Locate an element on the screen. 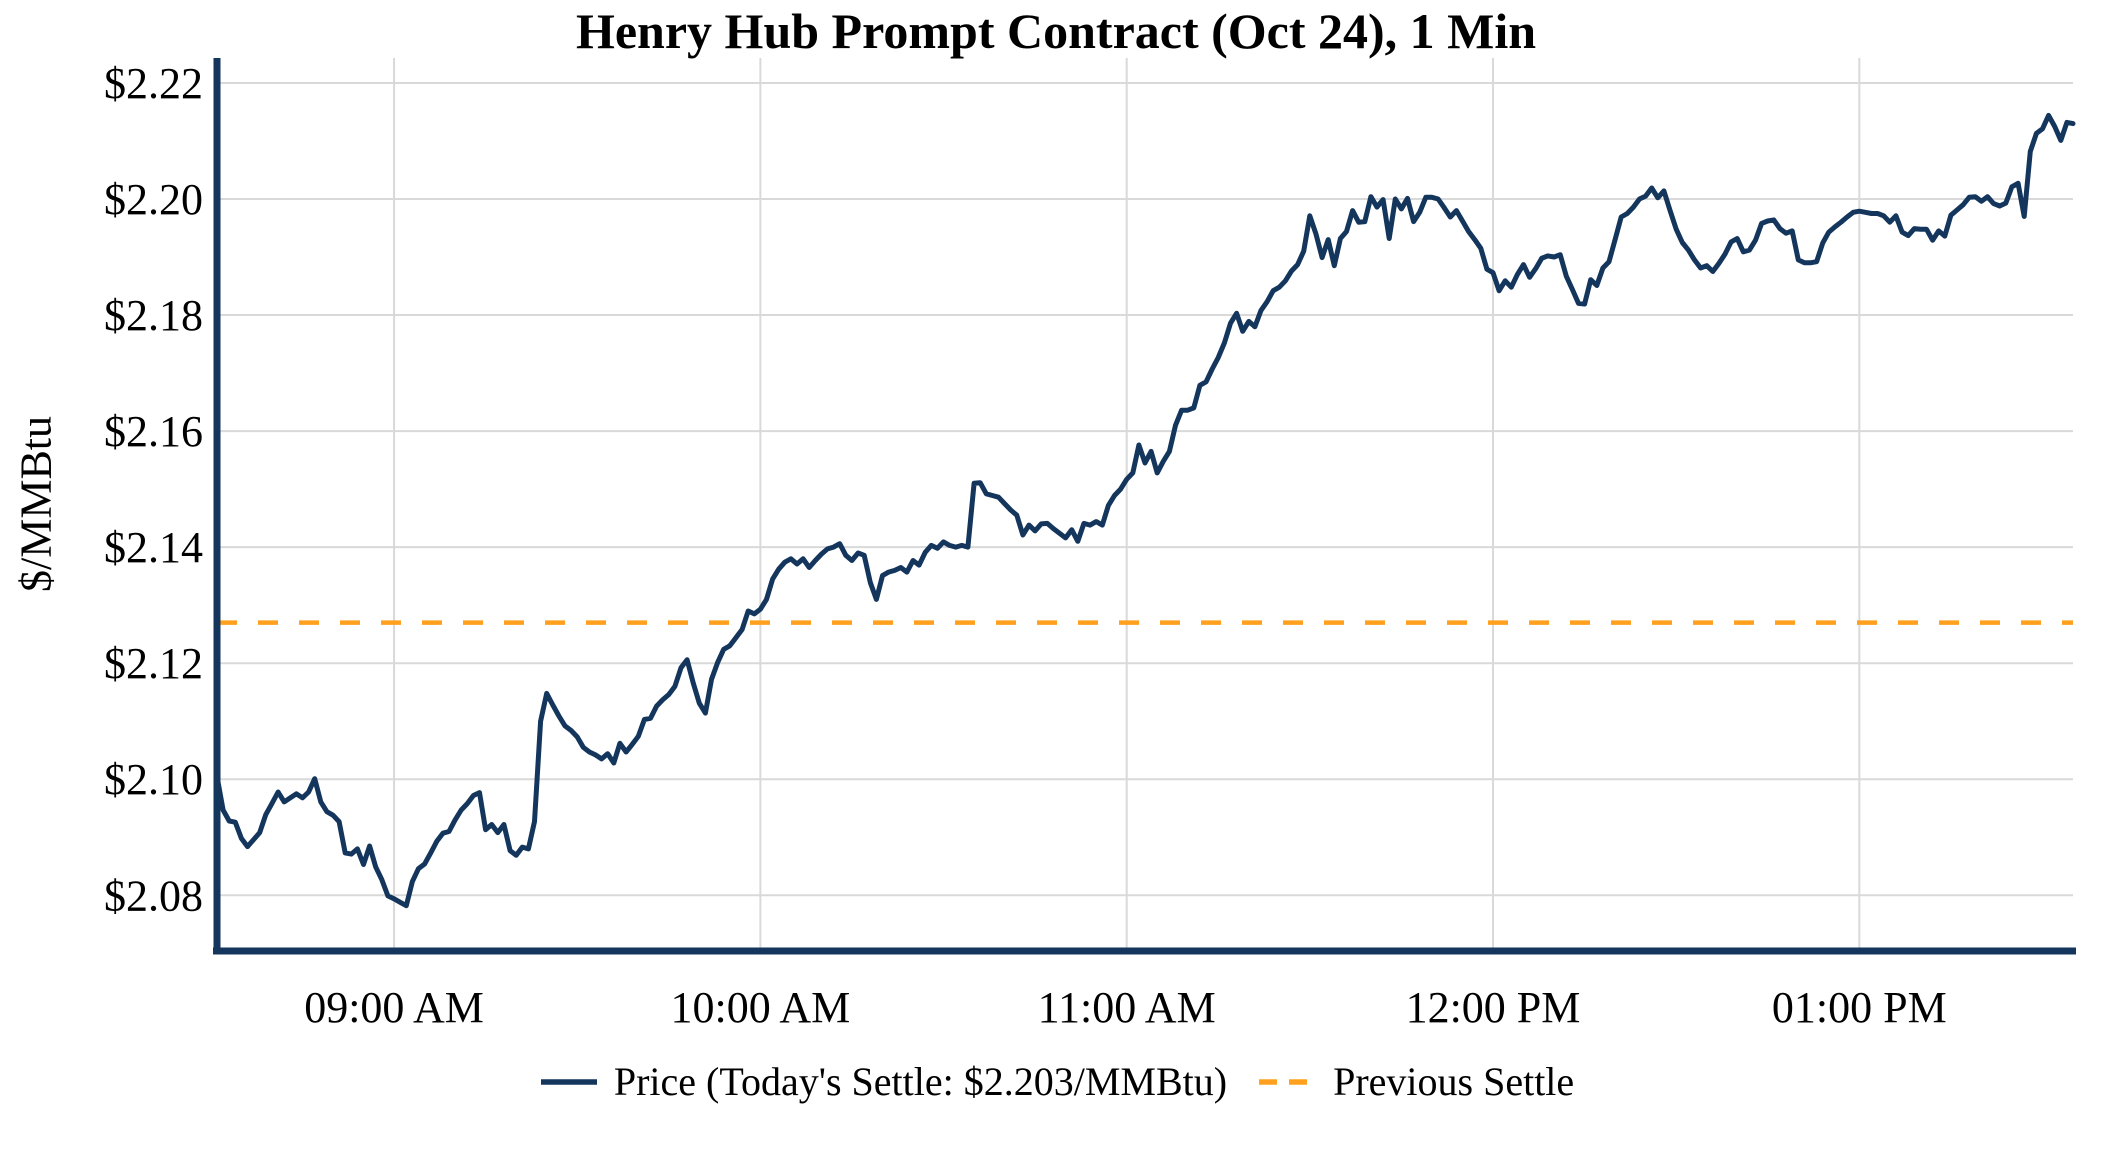  legend-item-price: Price (Today's Settle: $2.203/MMBtu) is located at coordinates (882, 1081).